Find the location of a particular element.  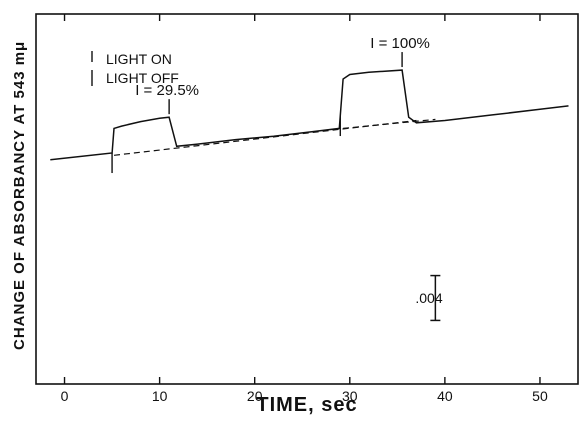

annotations: I = 29.5% I = 100% is located at coordinates (282, 67).